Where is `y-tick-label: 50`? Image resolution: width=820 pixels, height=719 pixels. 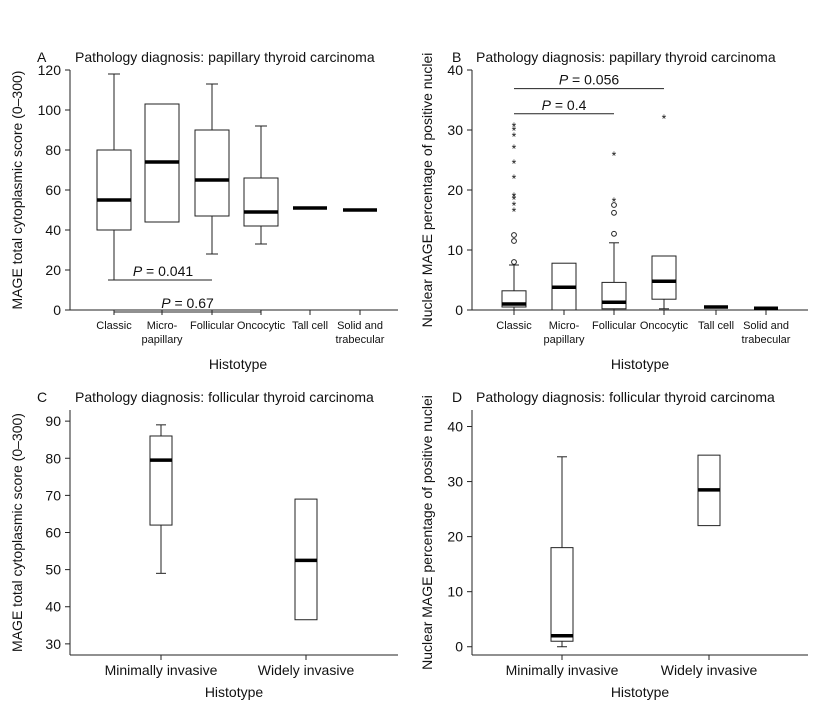
y-tick-label: 50 is located at coordinates (53, 570).